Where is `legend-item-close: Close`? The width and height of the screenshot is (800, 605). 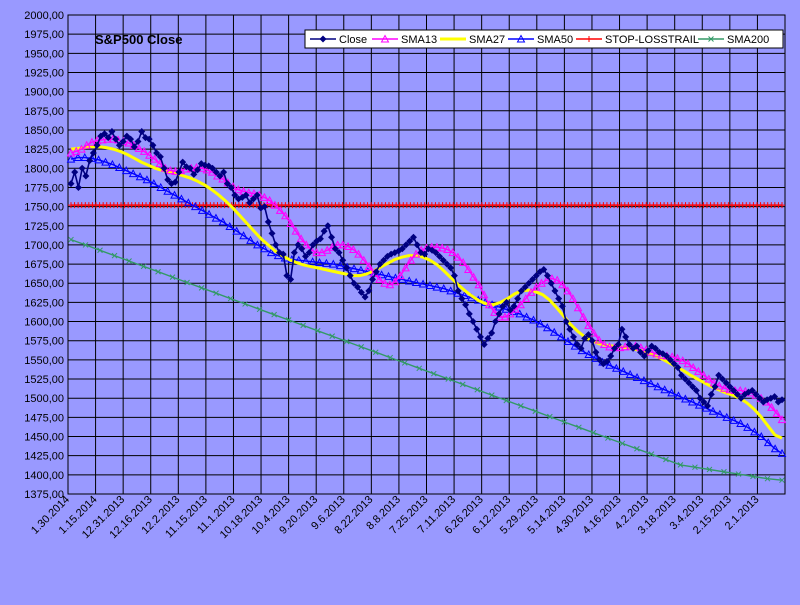 legend-item-close: Close is located at coordinates (338, 40).